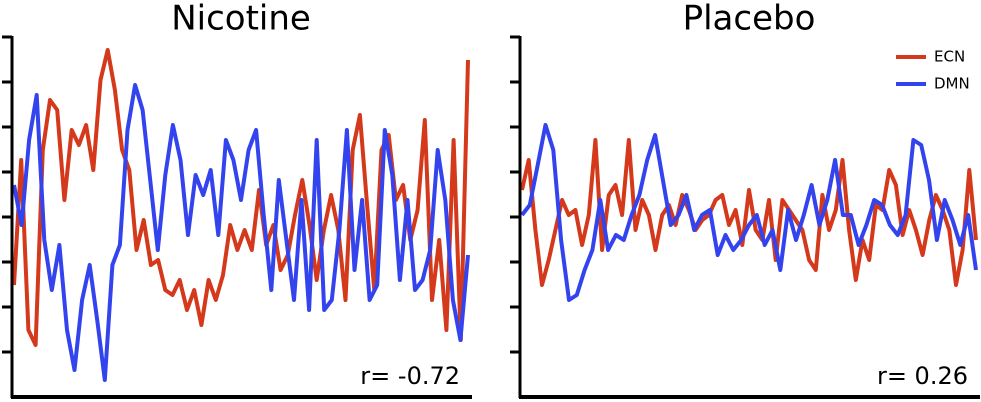 This screenshot has width=981, height=402. Describe the element at coordinates (952, 84) in the screenshot. I see `legend-label: DMN` at that location.